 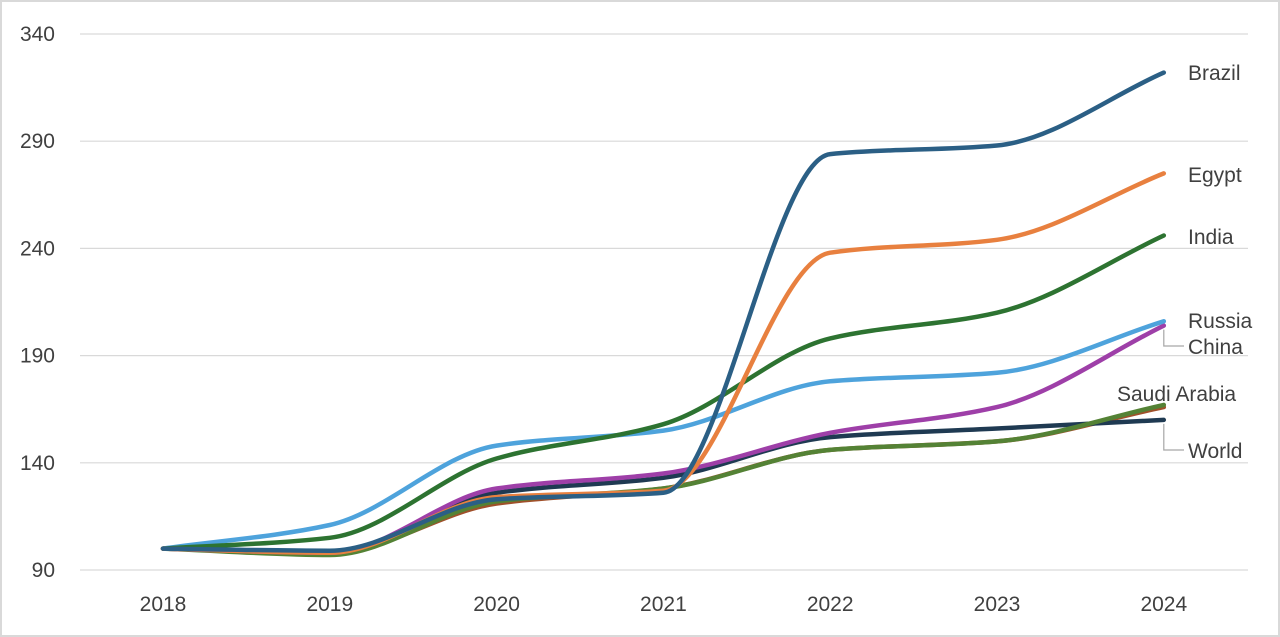 I want to click on leader-line-world, so click(x=1173, y=437).